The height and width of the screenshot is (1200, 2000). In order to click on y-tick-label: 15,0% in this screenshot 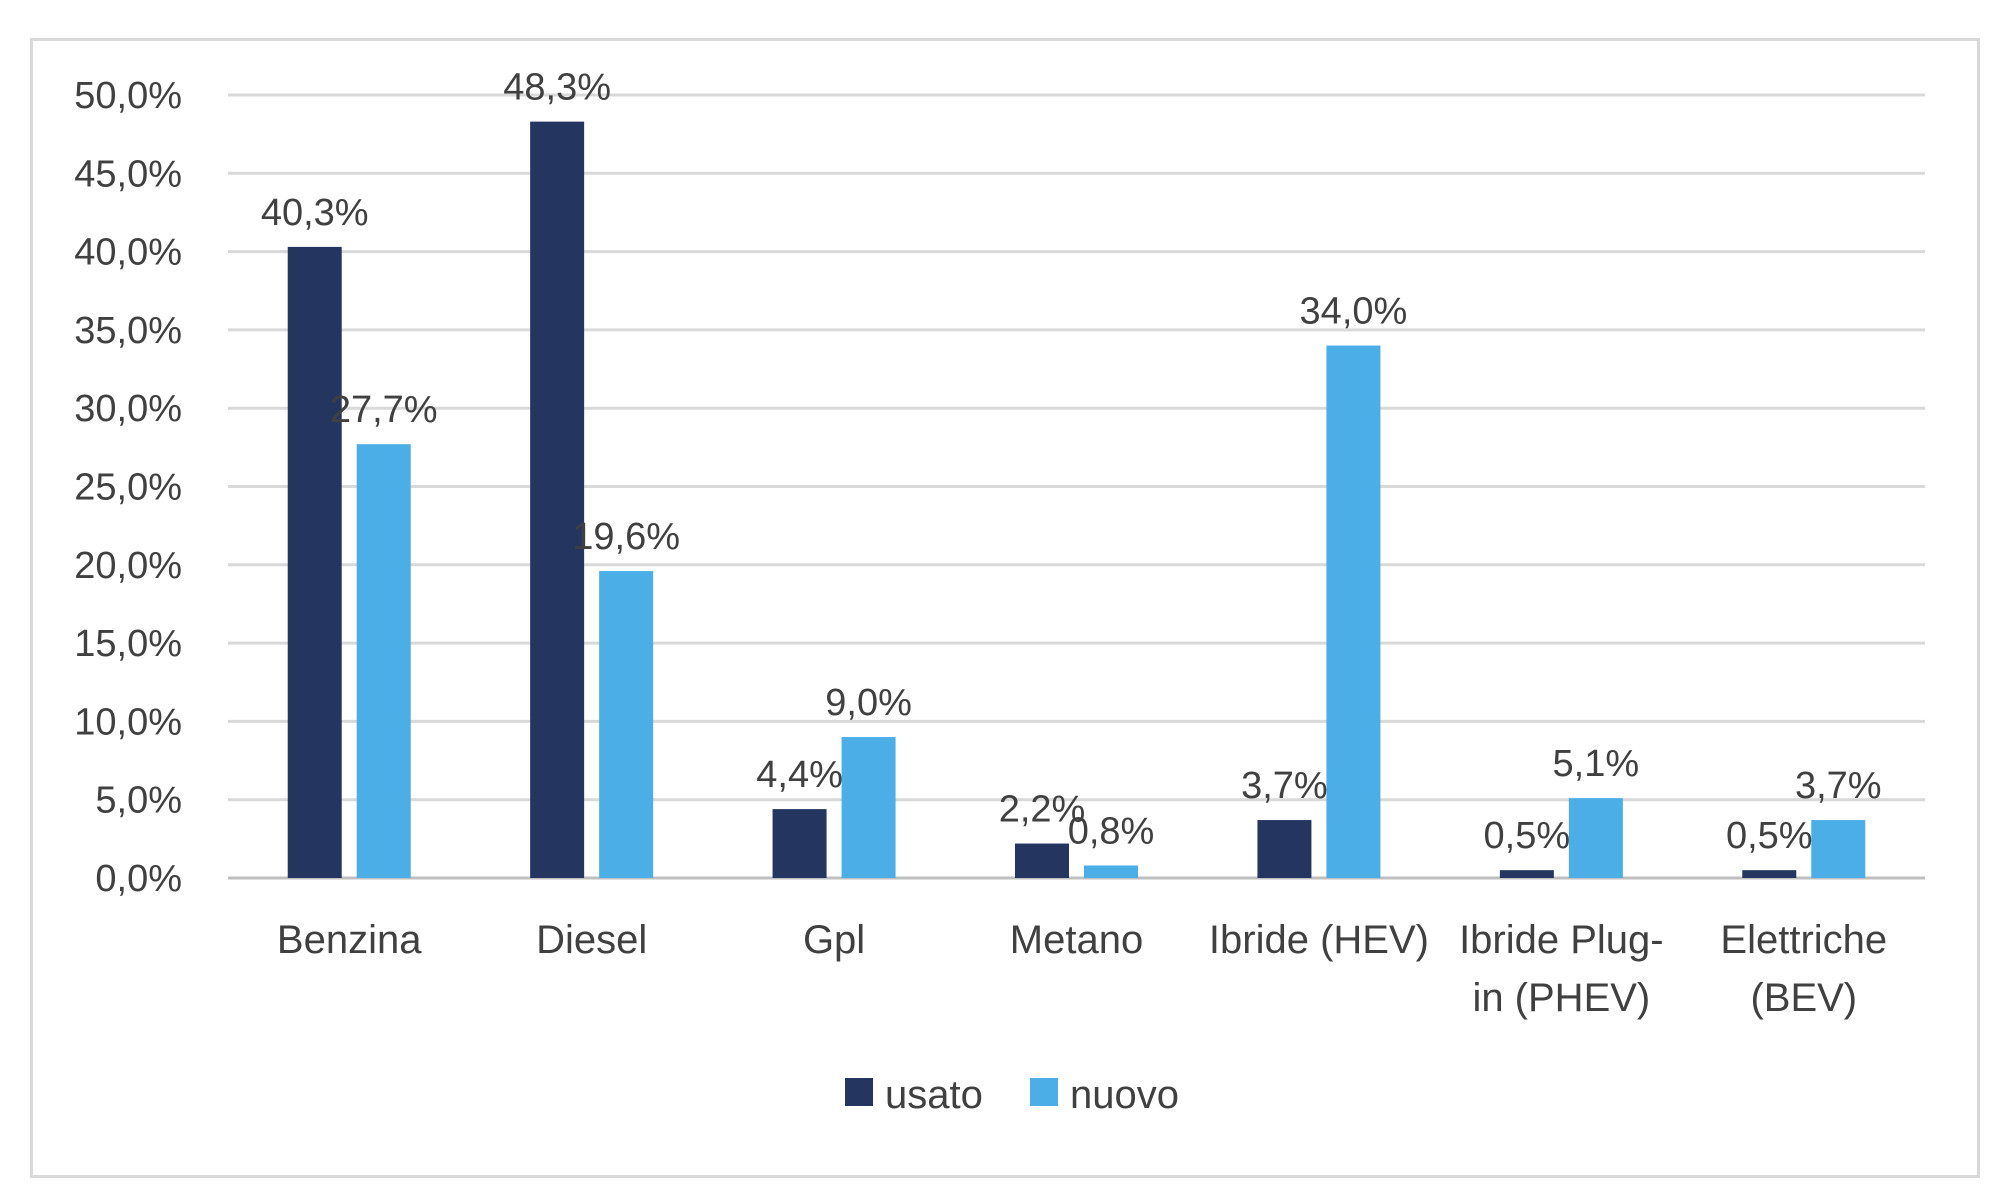, I will do `click(128, 644)`.